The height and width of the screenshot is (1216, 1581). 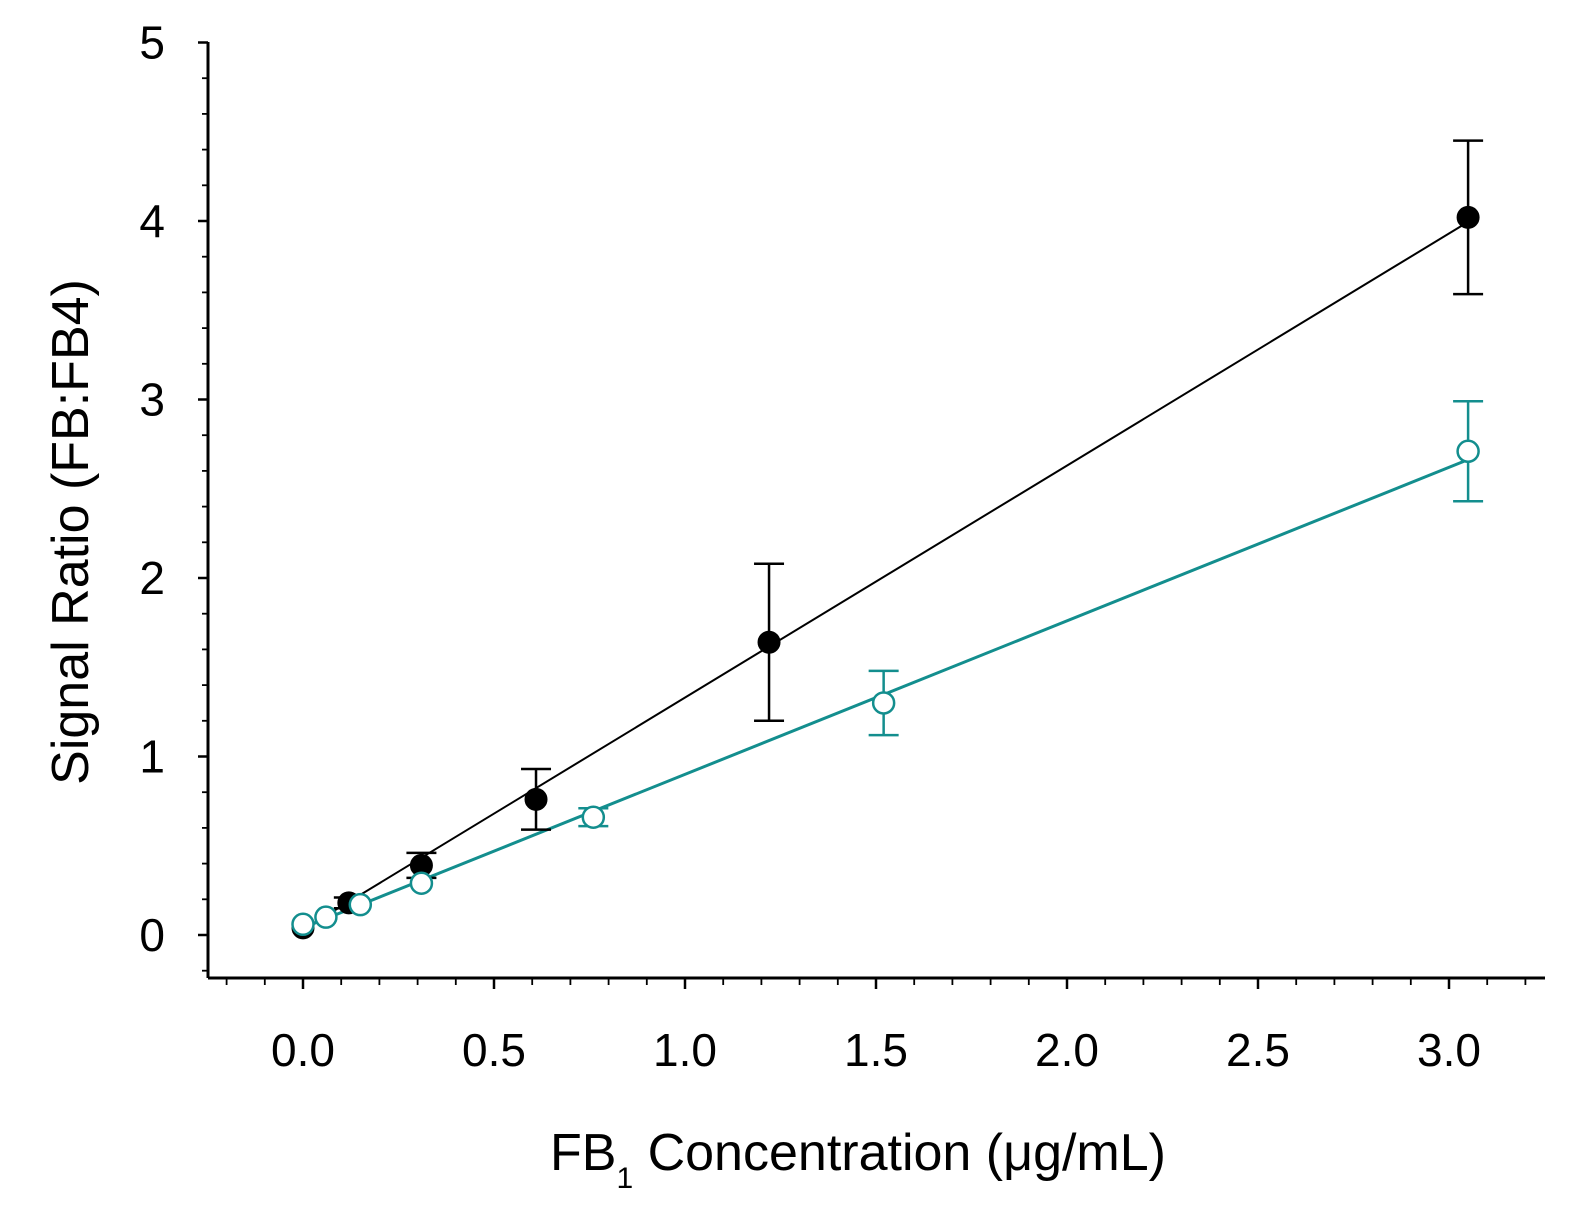 What do you see at coordinates (1449, 1050) in the screenshot?
I see `x-tick-label: 3.0` at bounding box center [1449, 1050].